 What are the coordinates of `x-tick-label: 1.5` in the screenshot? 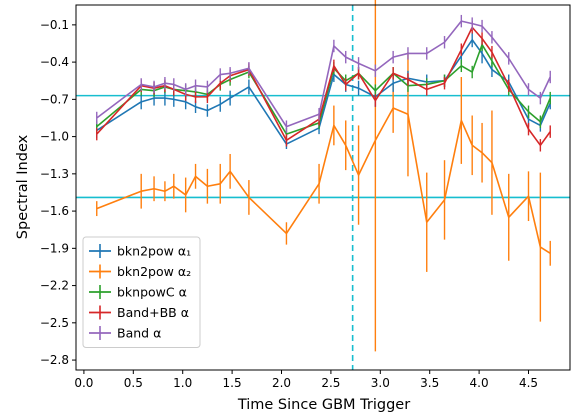 It's located at (232, 383).